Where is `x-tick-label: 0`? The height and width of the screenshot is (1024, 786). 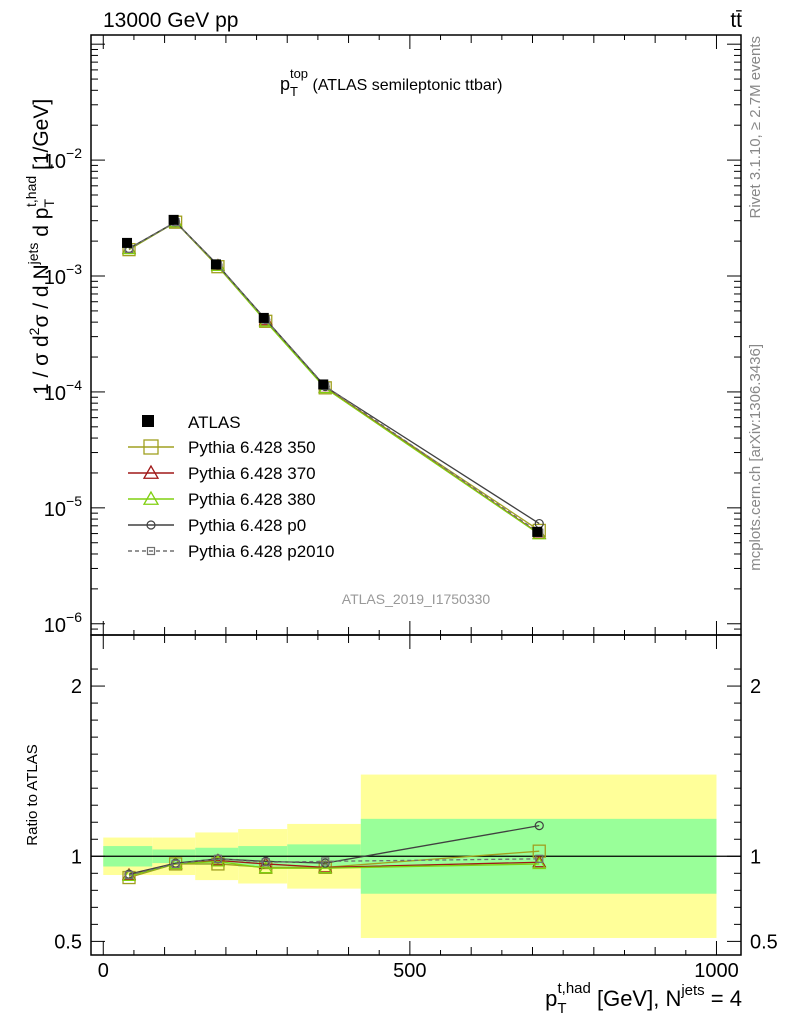 x-tick-label: 0 is located at coordinates (103, 971).